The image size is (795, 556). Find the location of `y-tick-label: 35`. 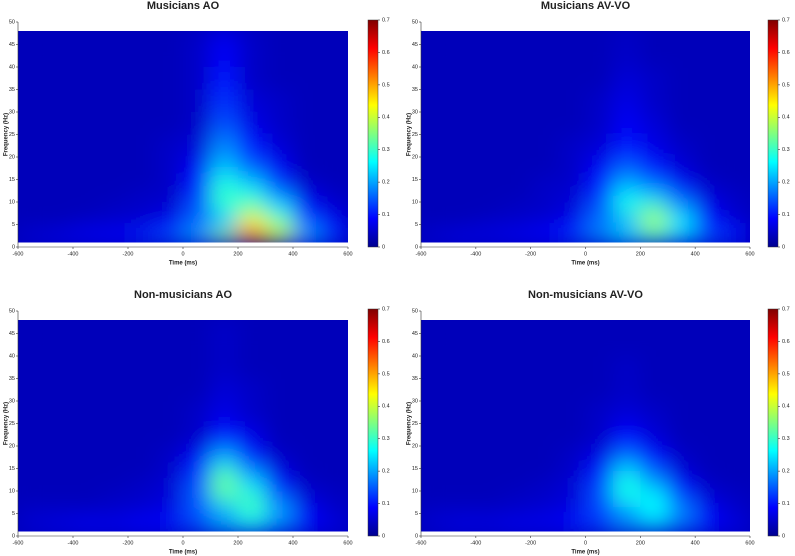

y-tick-label: 35 is located at coordinates (12, 379).